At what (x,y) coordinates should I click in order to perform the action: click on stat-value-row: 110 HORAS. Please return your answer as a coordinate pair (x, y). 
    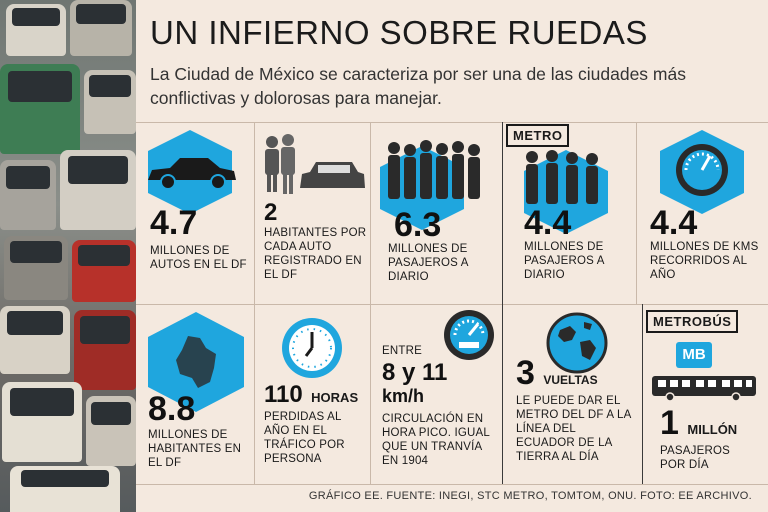
    Looking at the image, I should click on (311, 395).